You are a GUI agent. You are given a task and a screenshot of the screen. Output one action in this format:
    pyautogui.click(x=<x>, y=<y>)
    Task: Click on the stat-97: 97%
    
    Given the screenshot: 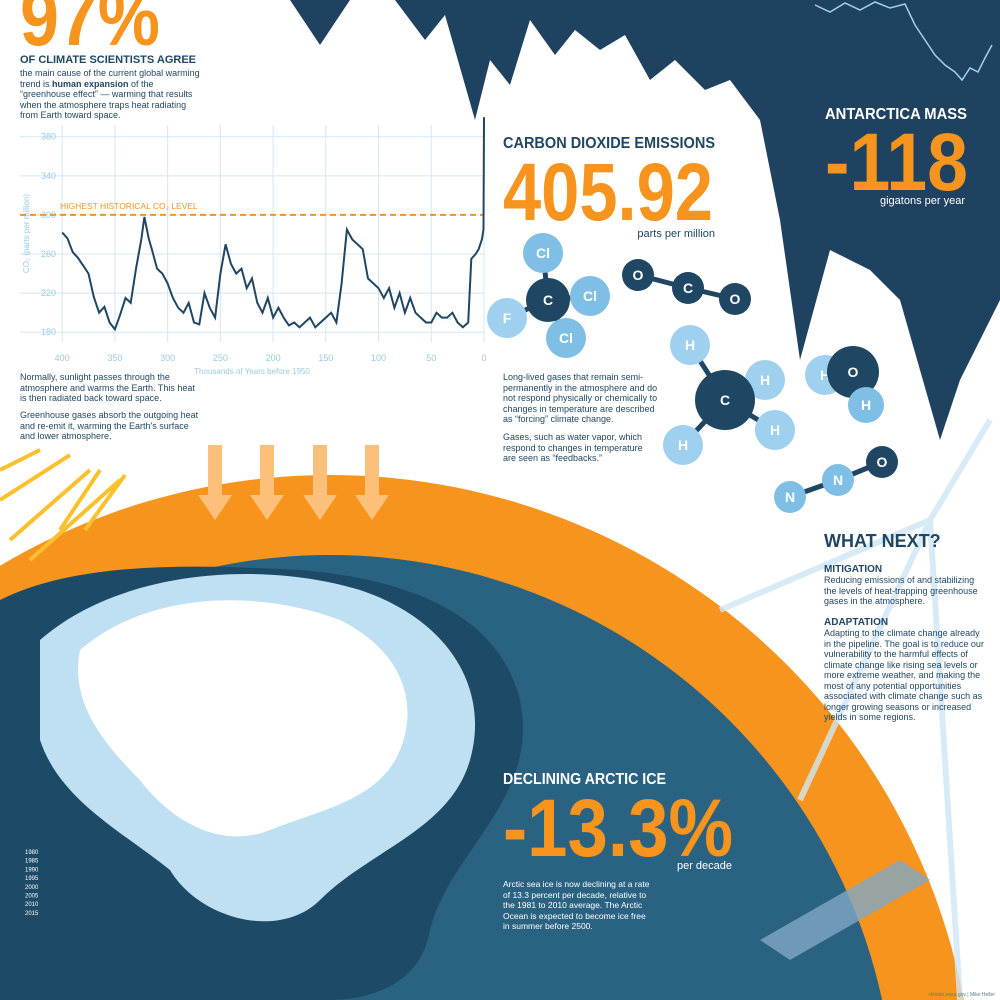 What is the action you would take?
    pyautogui.click(x=90, y=31)
    